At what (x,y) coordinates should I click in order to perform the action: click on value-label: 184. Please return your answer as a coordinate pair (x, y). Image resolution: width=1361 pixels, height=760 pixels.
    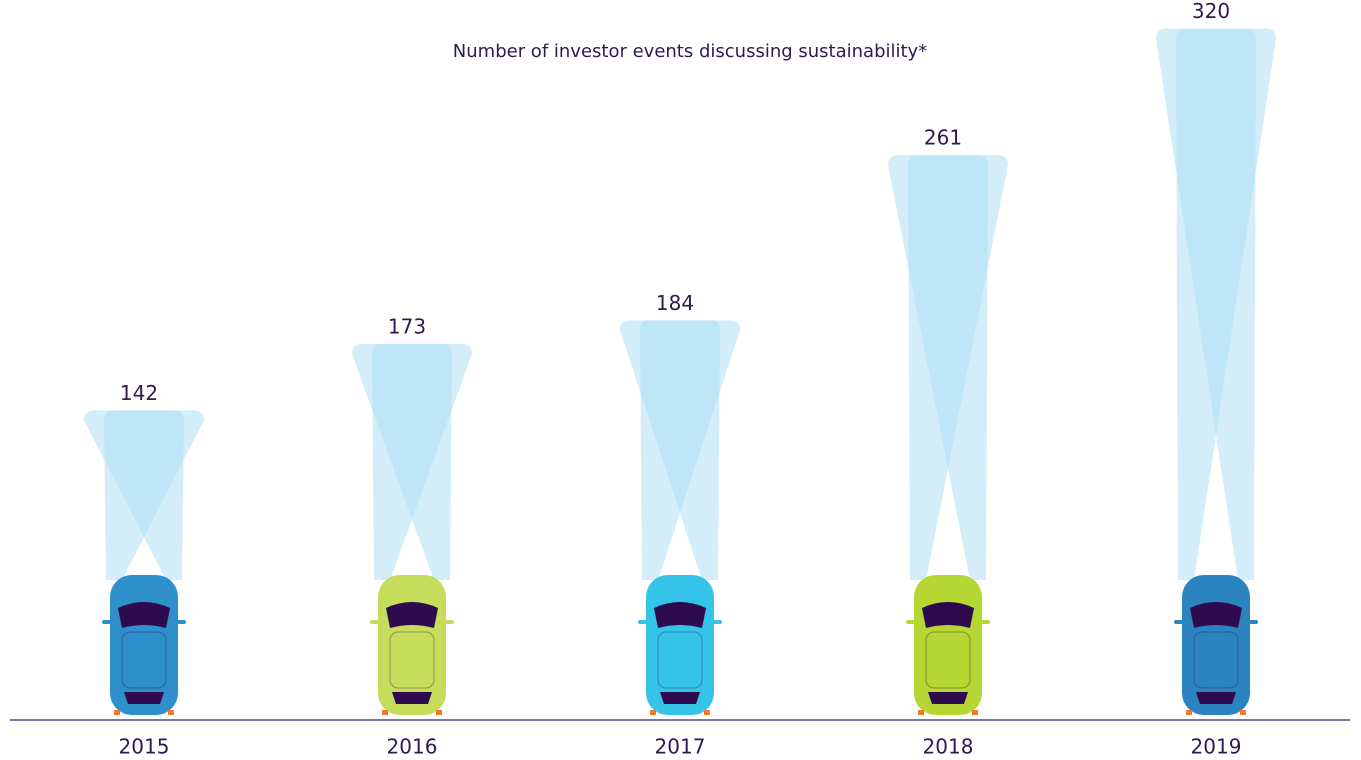
    Looking at the image, I should click on (675, 303).